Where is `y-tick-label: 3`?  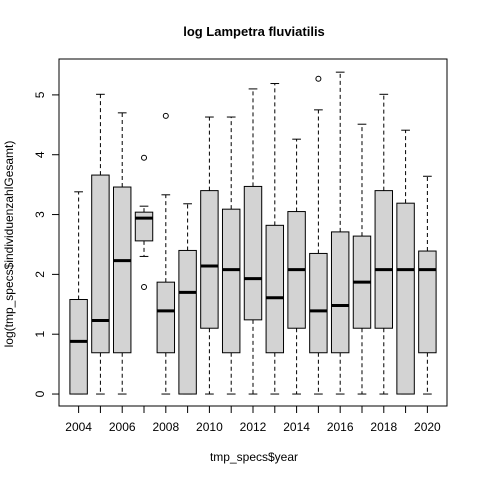 y-tick-label: 3 is located at coordinates (40, 214).